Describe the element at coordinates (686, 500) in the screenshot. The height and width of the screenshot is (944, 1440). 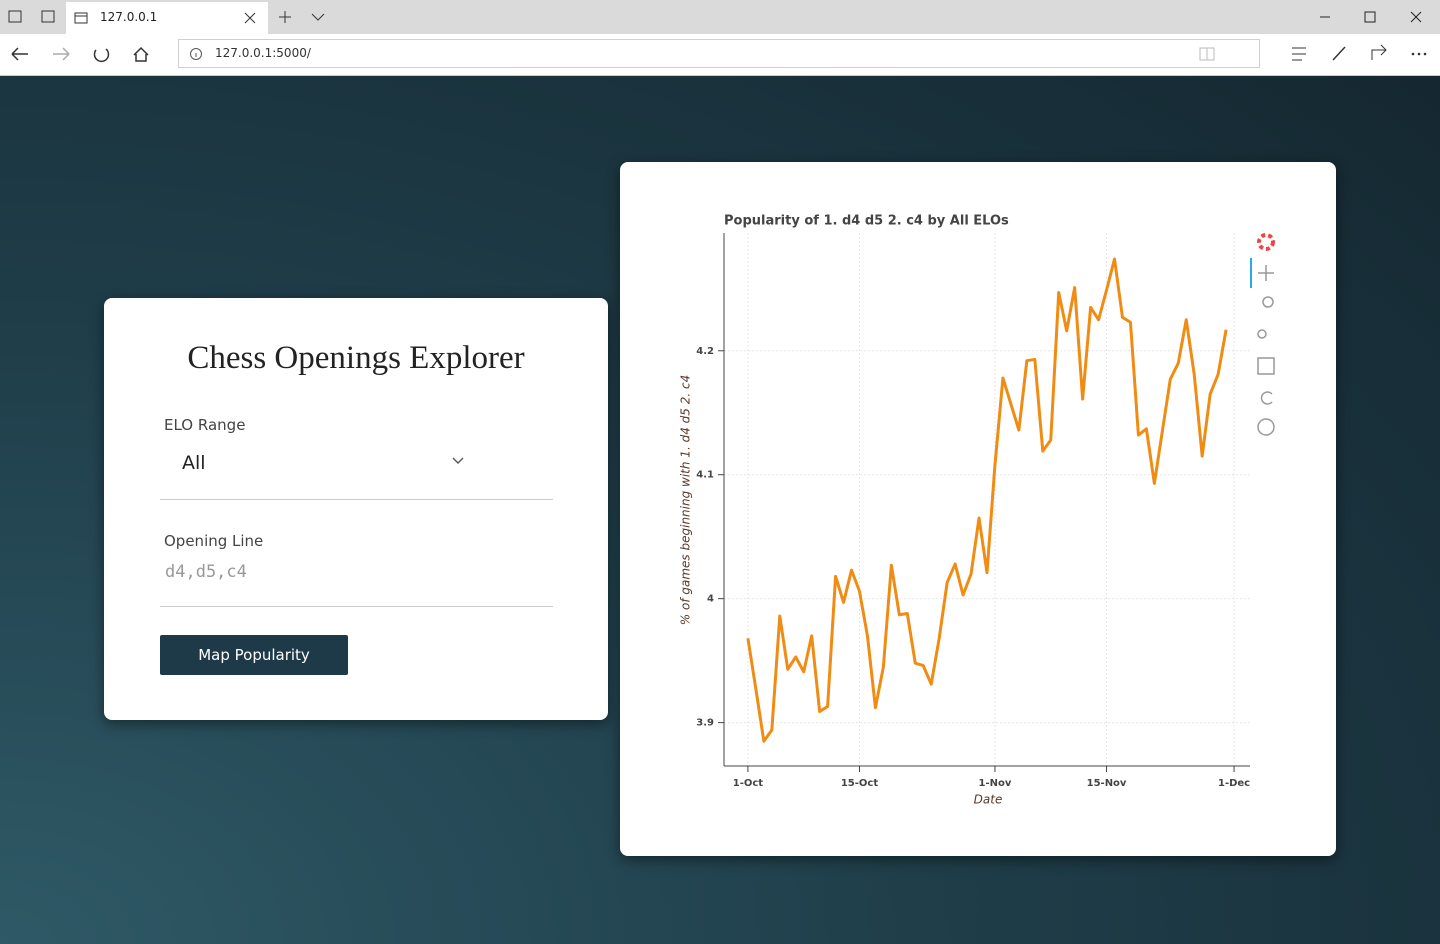
I see `y-axis-label: % of games beginning with 1. d4 d5 2. c4` at that location.